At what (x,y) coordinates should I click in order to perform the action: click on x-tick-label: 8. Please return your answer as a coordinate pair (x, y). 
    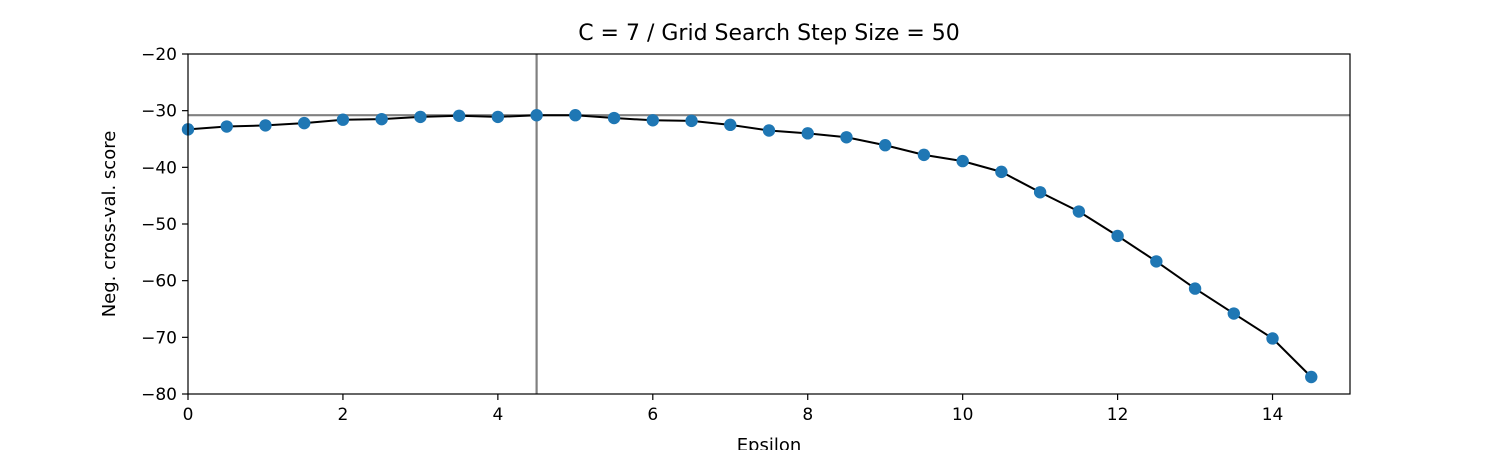
    Looking at the image, I should click on (807, 415).